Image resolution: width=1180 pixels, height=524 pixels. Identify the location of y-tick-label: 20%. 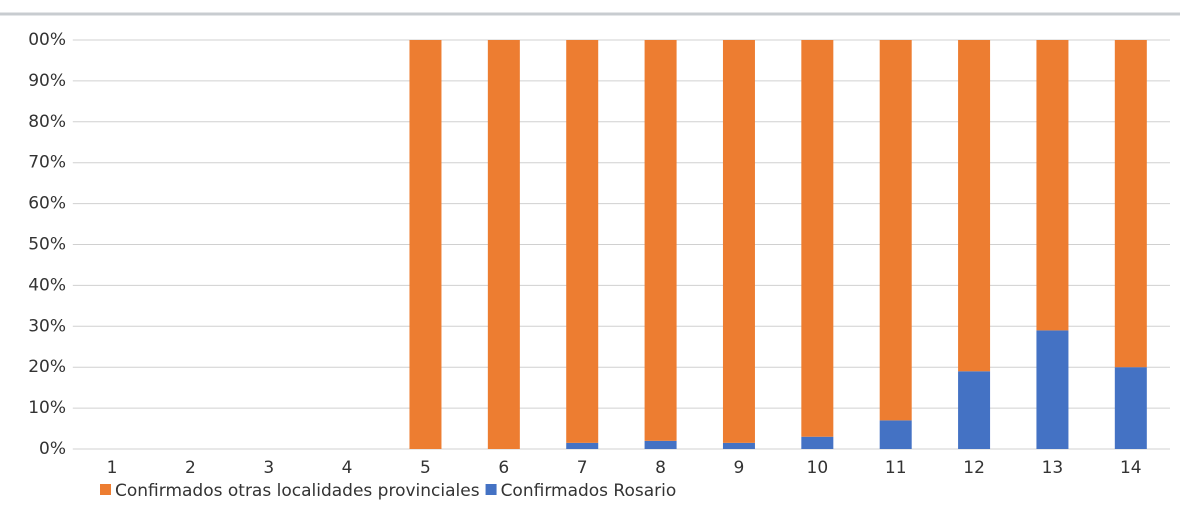
(47, 367).